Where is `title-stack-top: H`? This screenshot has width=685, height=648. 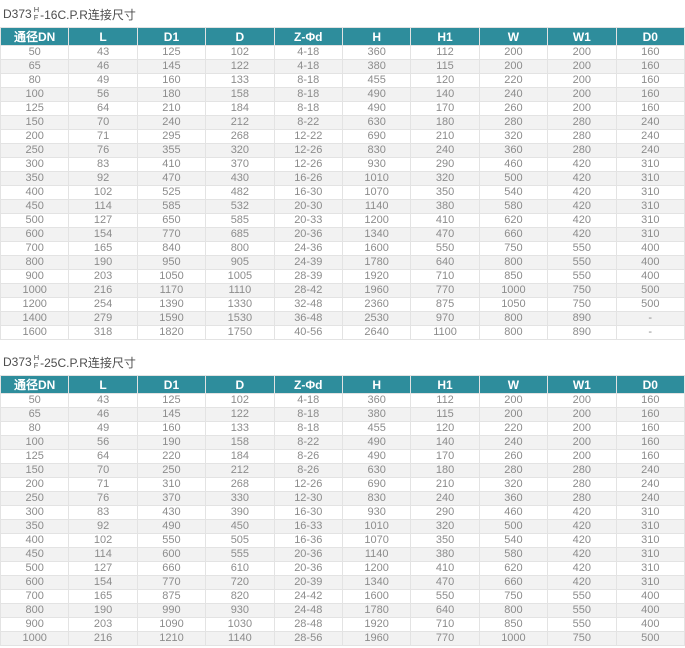 title-stack-top: H is located at coordinates (36, 9).